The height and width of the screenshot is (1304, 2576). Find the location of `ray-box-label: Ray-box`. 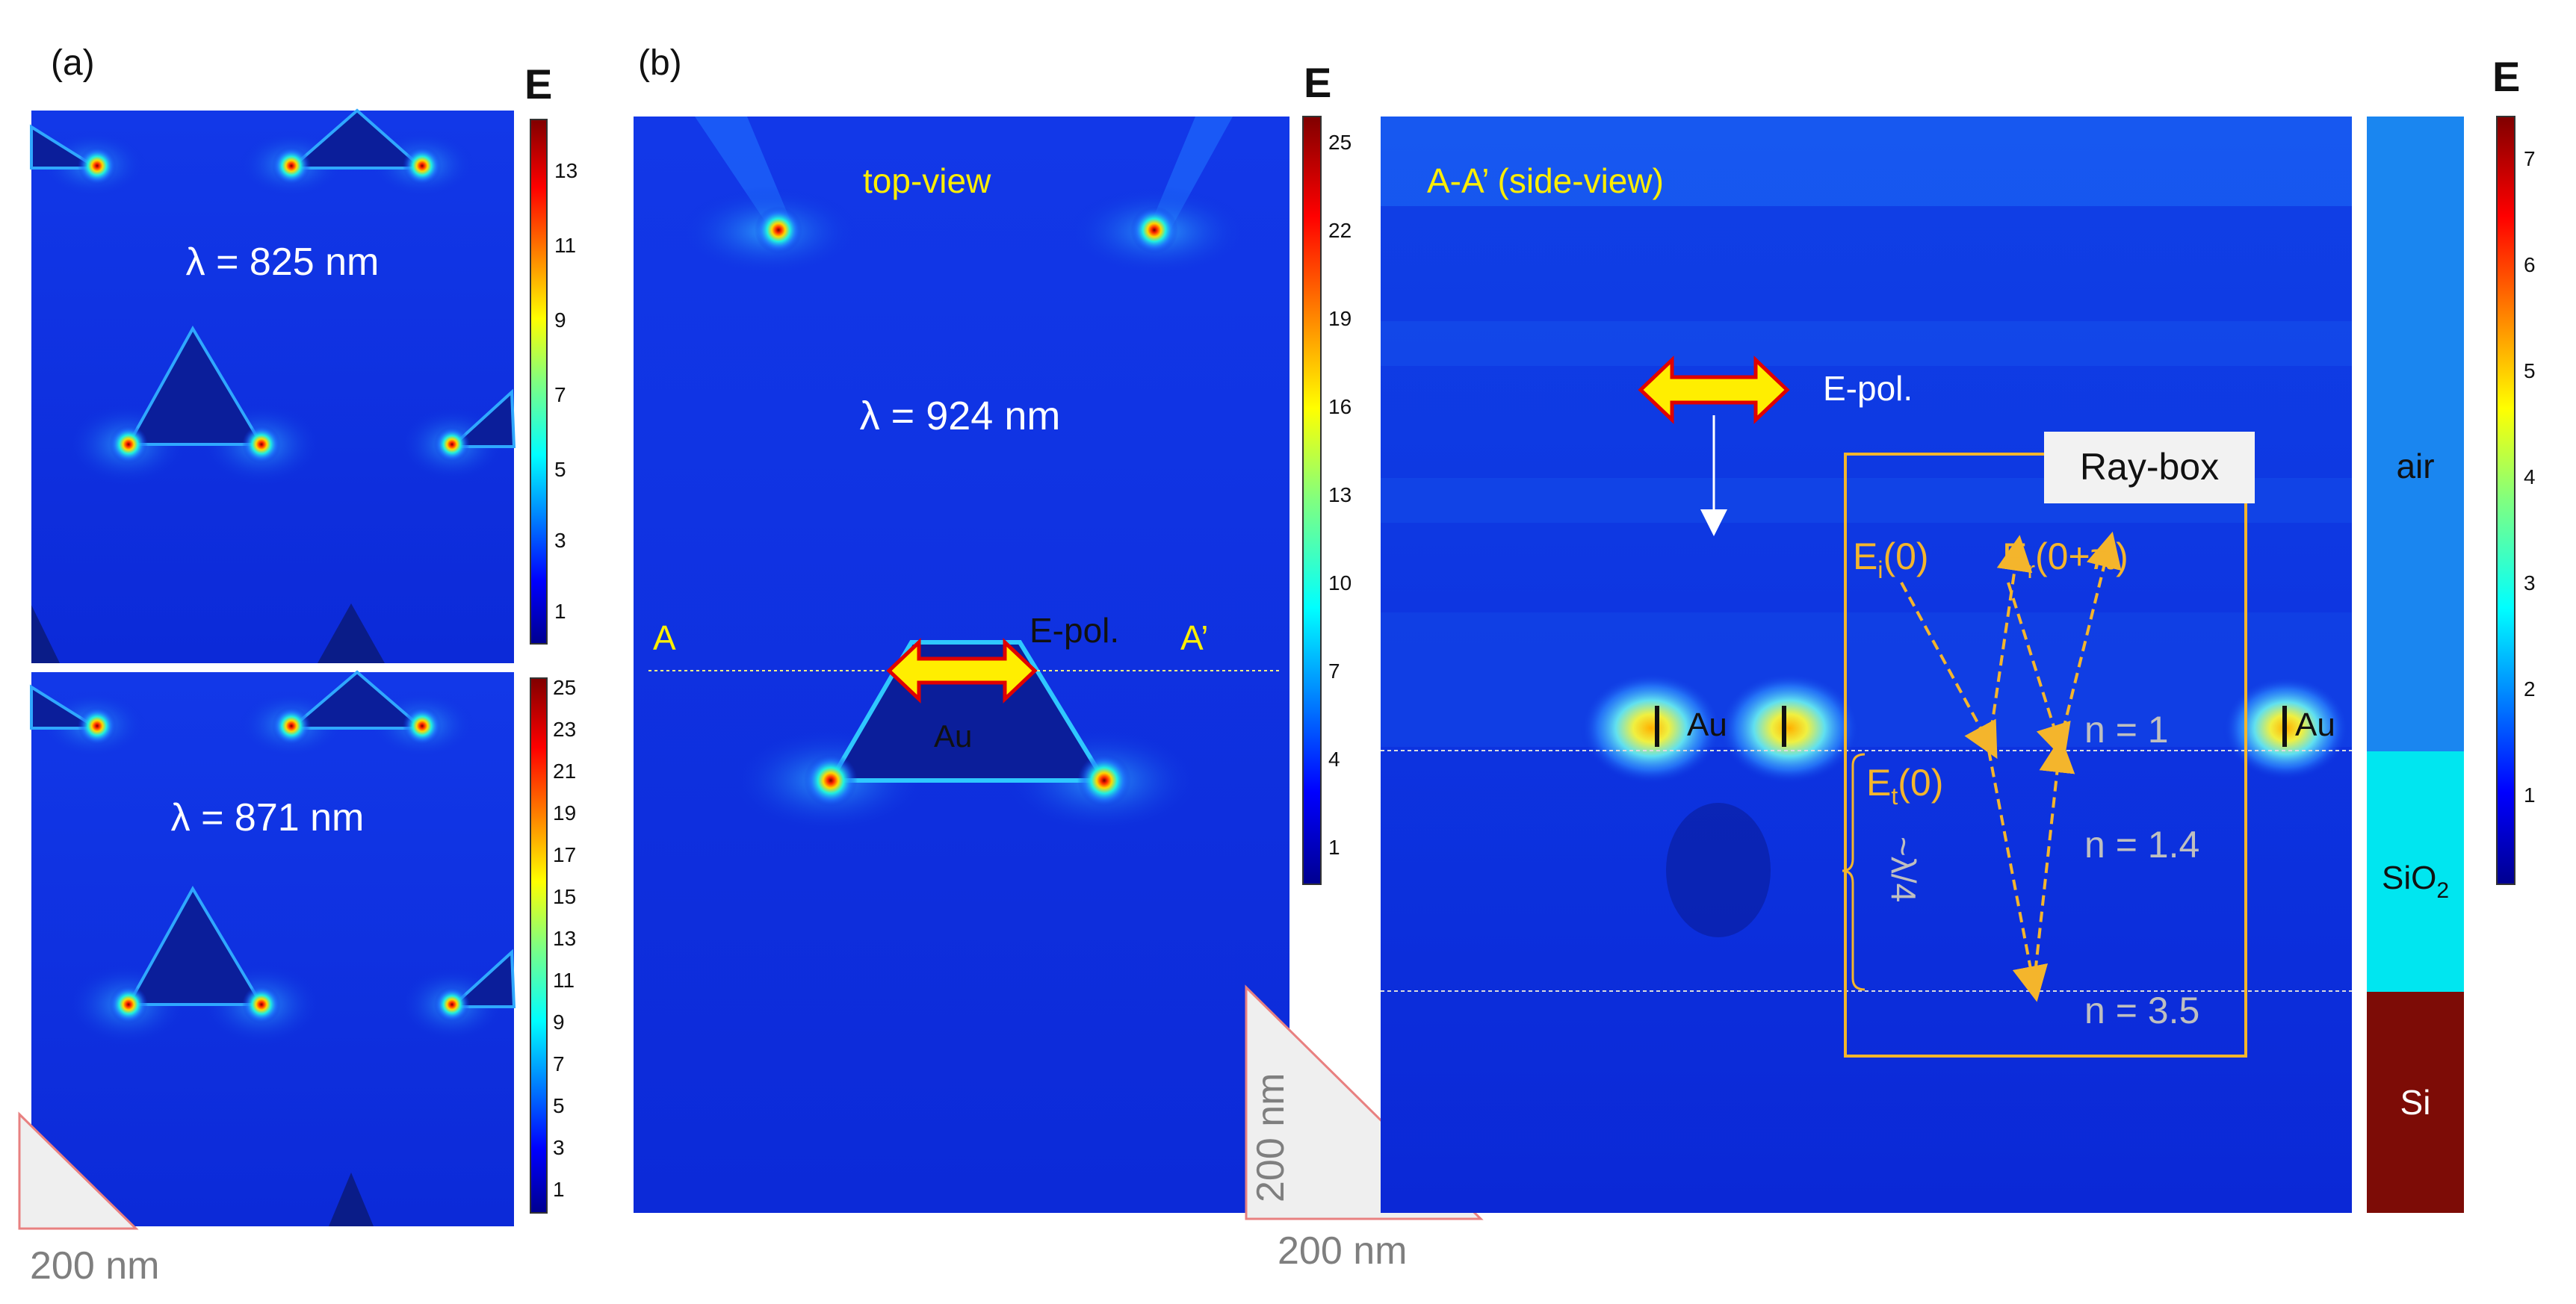

ray-box-label: Ray-box is located at coordinates (2149, 467).